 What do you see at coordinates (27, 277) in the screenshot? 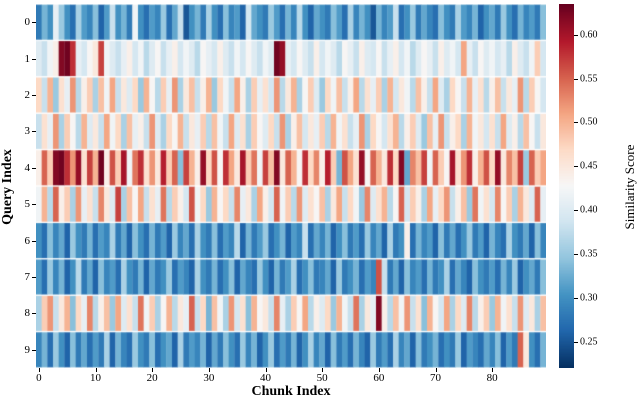
I see `y-tick-label: 7` at bounding box center [27, 277].